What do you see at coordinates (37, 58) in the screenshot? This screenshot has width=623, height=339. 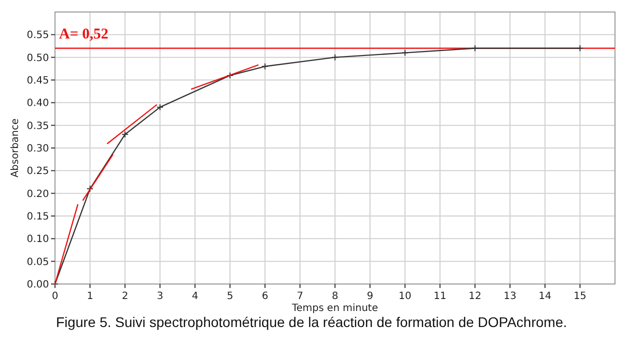 I see `y-tick-label: 0.50` at bounding box center [37, 58].